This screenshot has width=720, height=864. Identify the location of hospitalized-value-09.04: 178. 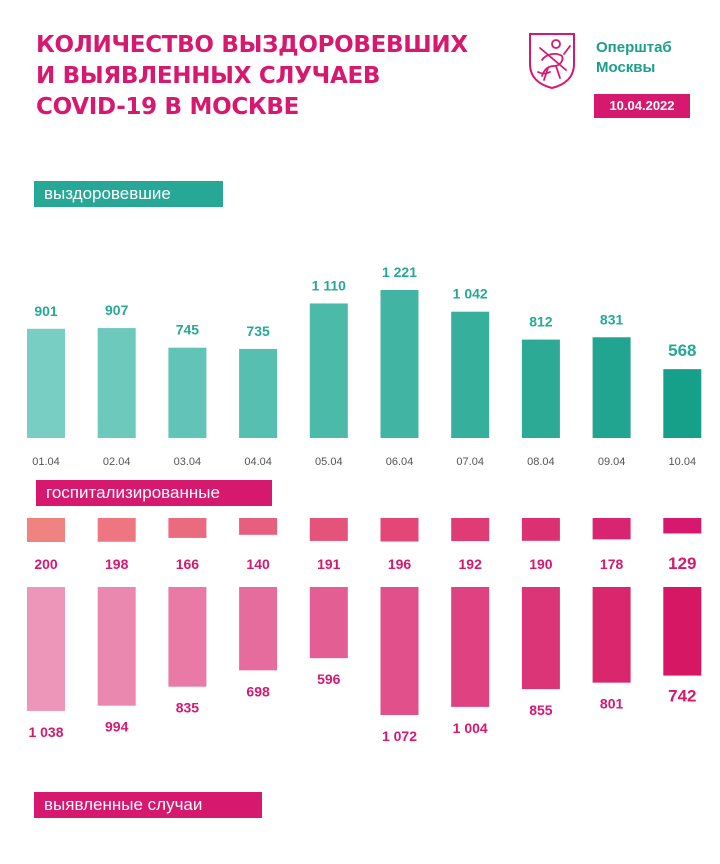
(612, 564).